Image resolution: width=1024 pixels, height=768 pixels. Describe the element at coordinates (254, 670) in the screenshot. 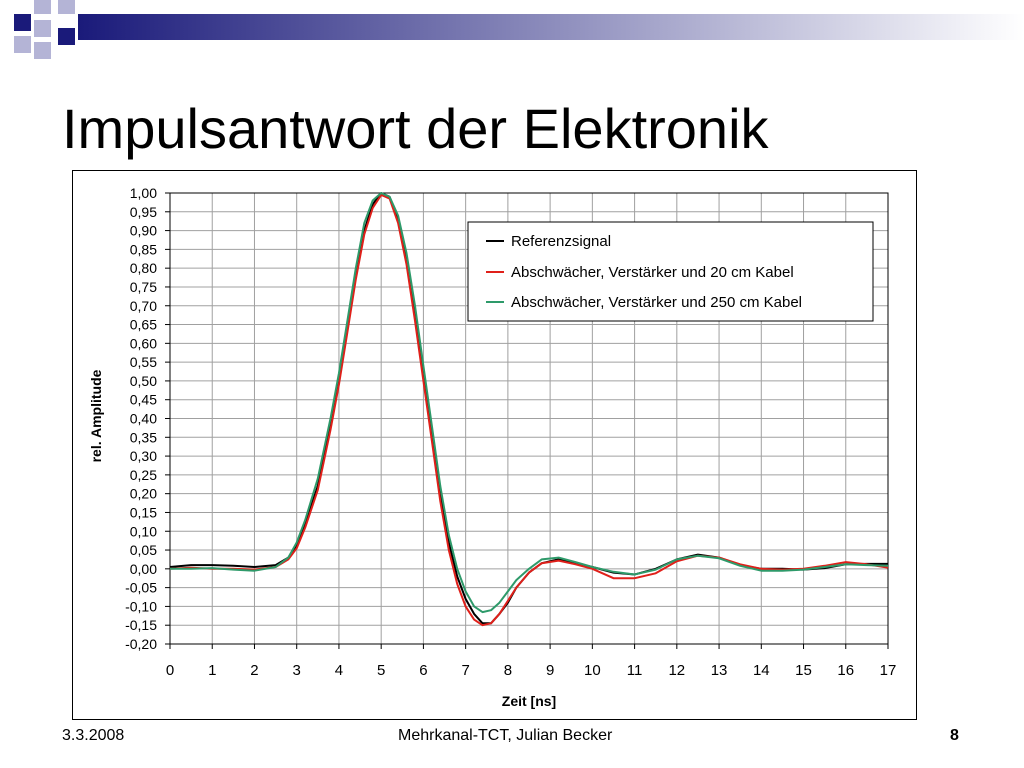

I see `x-tick-label: 2` at that location.